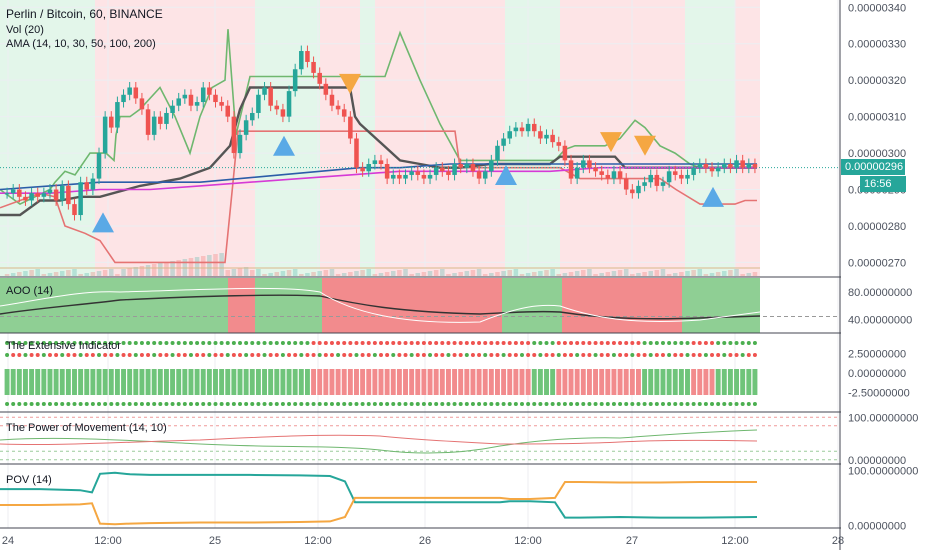 This screenshot has width=932, height=550. What do you see at coordinates (86, 428) in the screenshot?
I see `power-of-movement-title: The Power of Movement (14, 10)` at bounding box center [86, 428].